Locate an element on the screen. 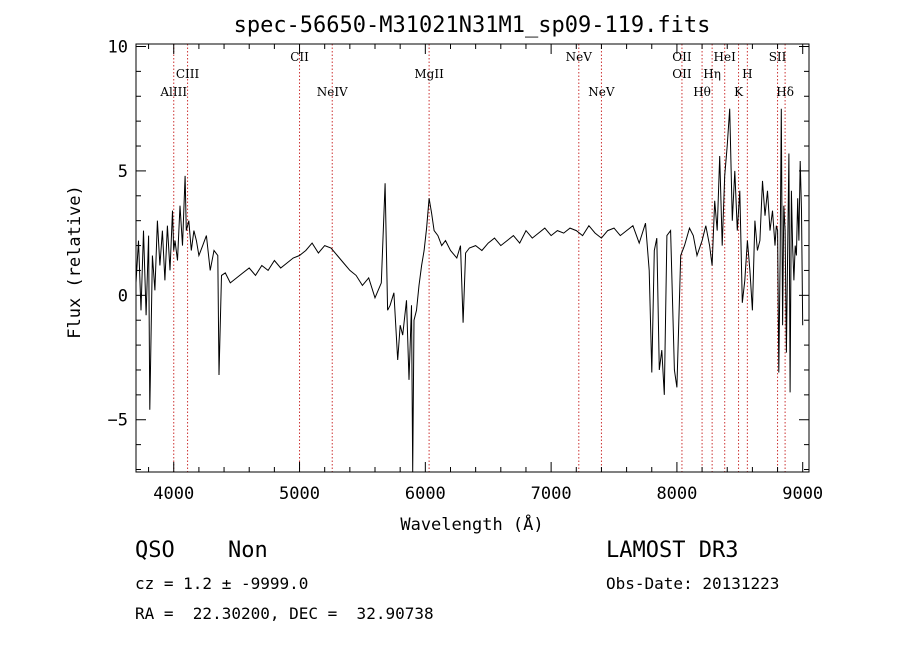  survey-name: LAMOST DR3 is located at coordinates (672, 550).